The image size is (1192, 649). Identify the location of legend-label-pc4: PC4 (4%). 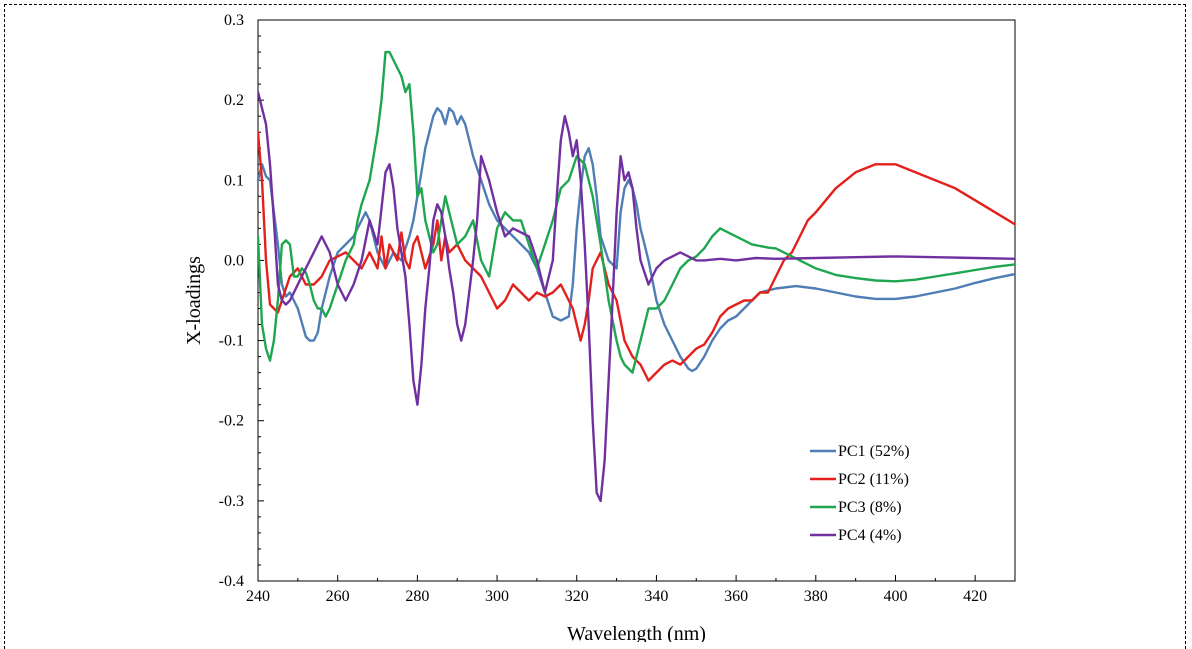
(870, 535).